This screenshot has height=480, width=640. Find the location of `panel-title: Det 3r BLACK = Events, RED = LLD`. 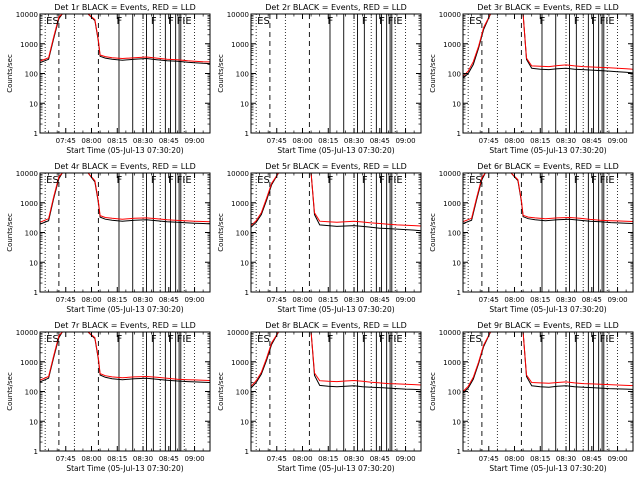

panel-title: Det 3r BLACK = Events, RED = LLD is located at coordinates (548, 7).